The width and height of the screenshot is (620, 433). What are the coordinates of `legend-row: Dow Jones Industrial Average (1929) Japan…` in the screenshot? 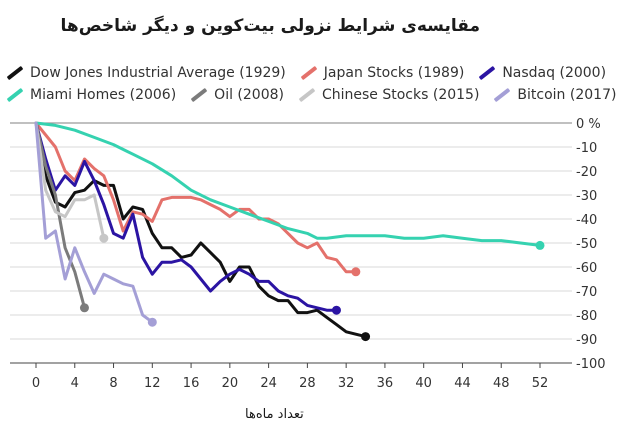 It's located at (311, 73).